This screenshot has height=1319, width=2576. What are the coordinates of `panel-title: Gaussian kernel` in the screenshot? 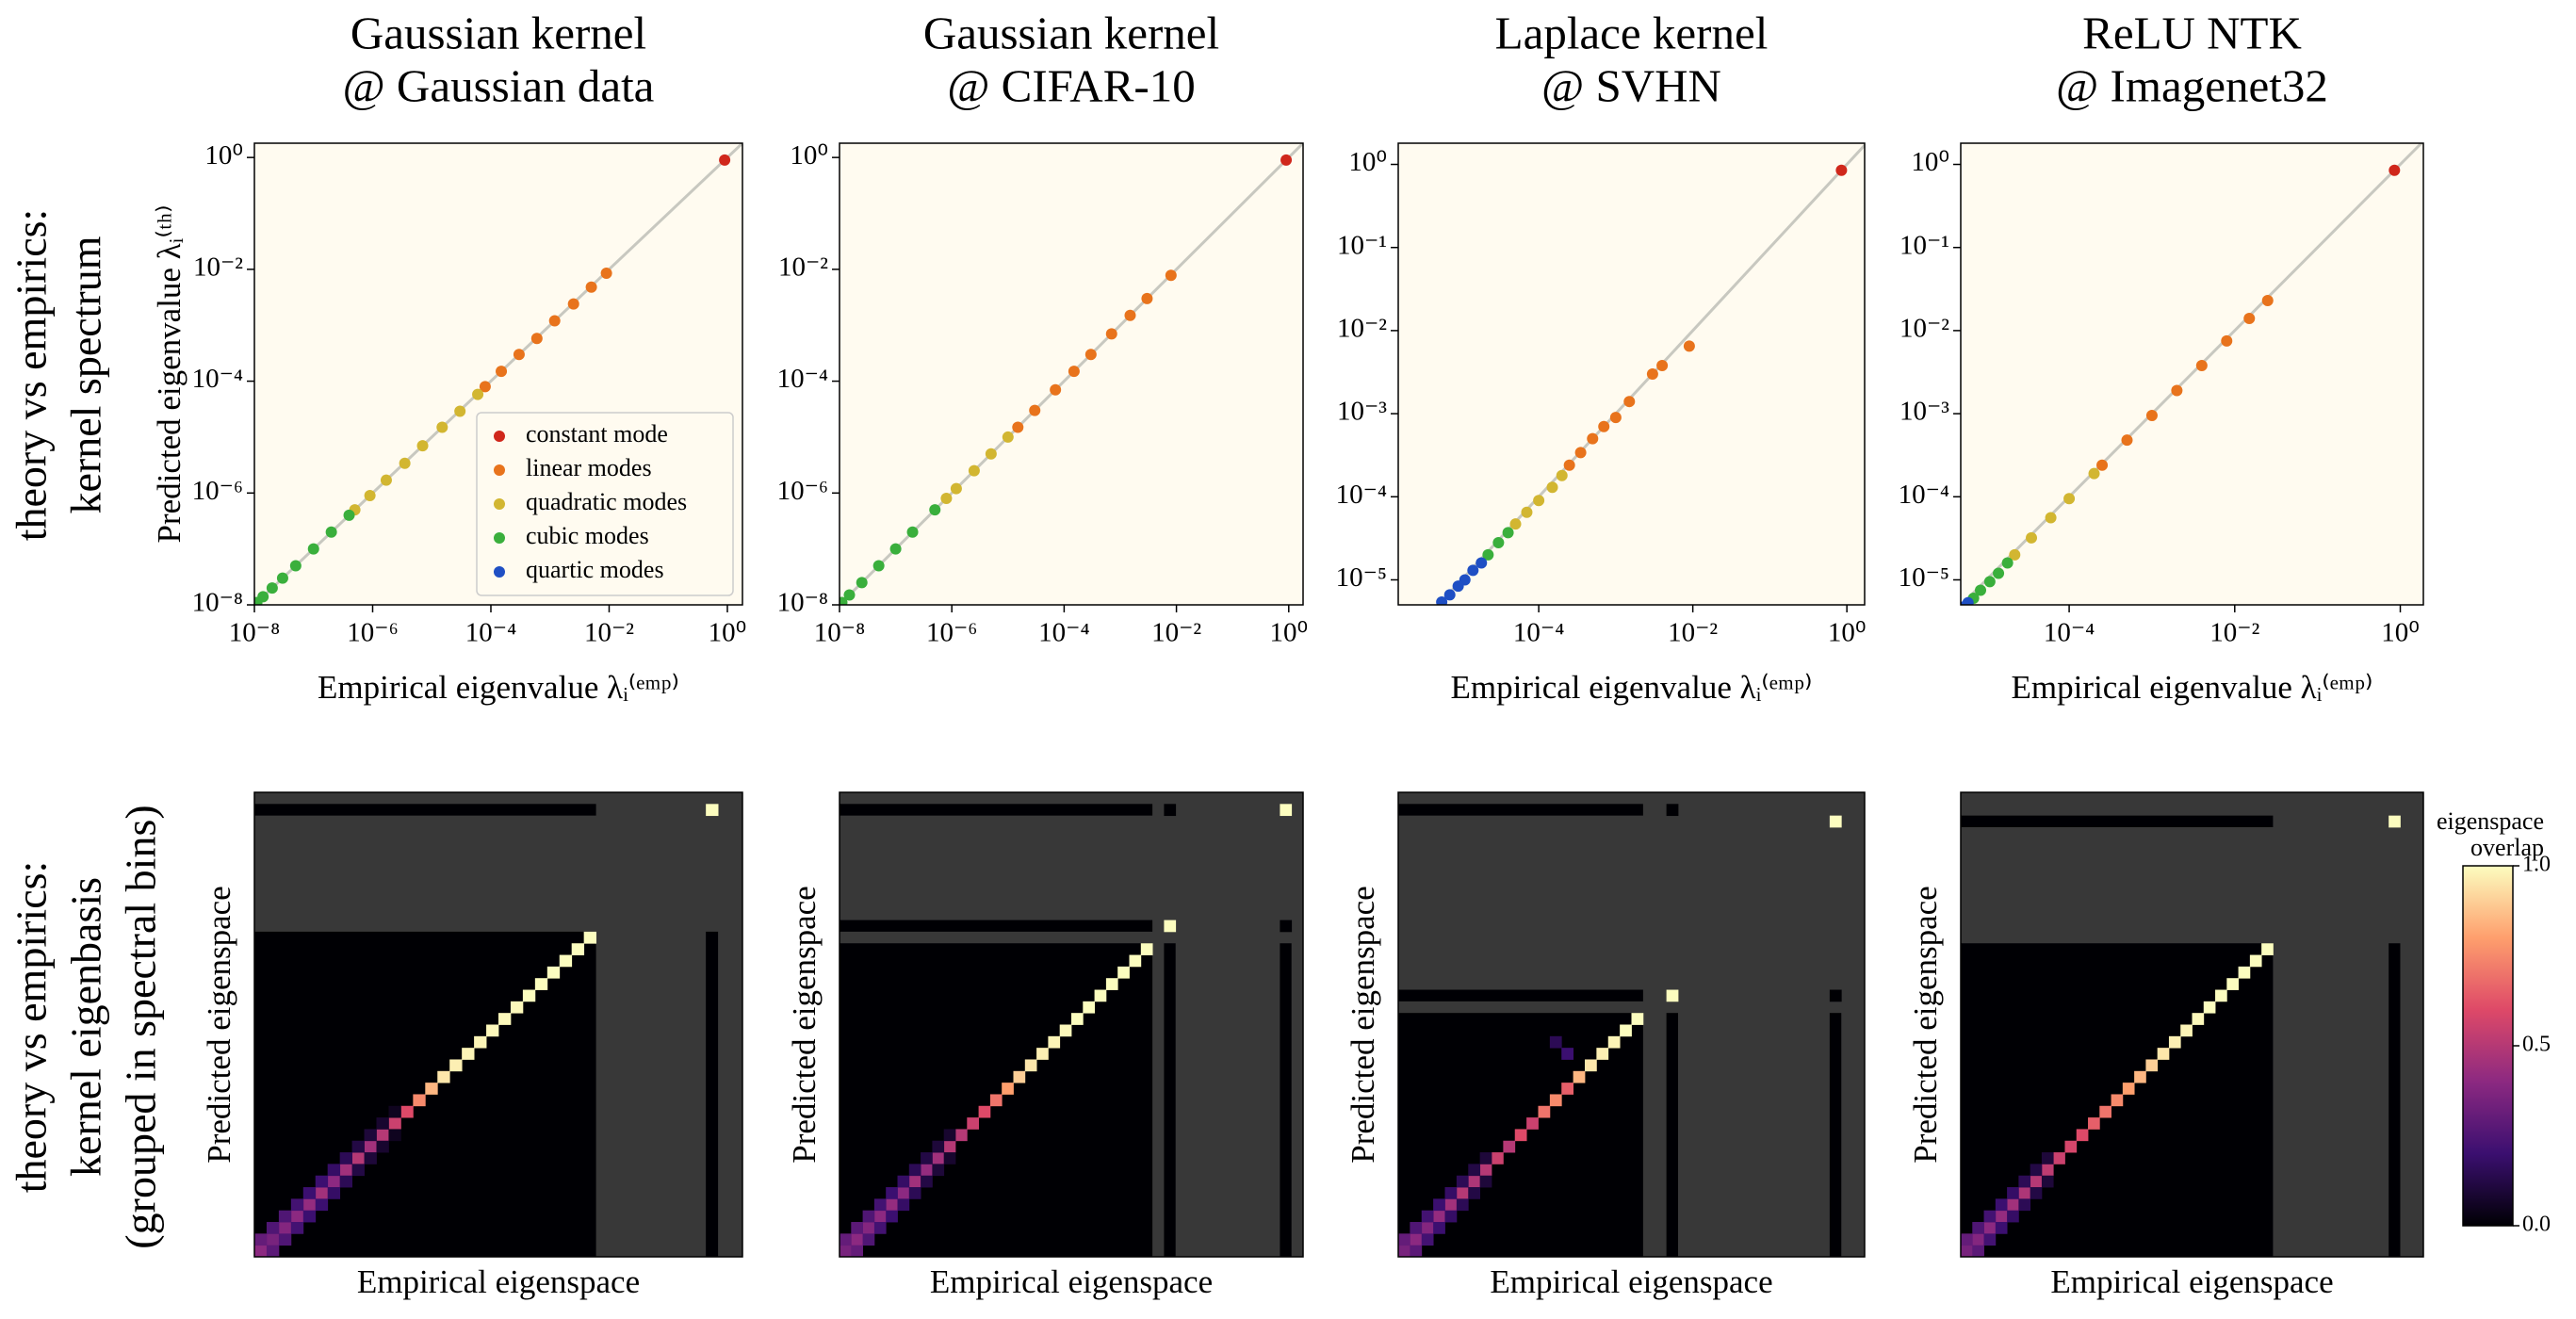 It's located at (498, 32).